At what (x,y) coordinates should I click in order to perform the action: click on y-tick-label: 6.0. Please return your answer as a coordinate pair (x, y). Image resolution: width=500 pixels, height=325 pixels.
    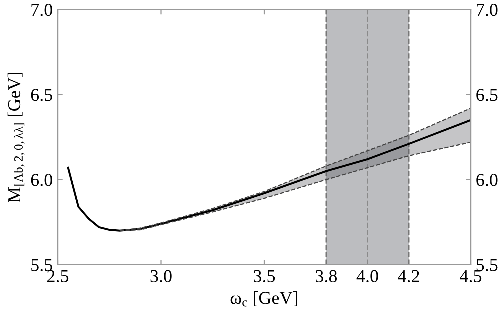
    Looking at the image, I should click on (41, 180).